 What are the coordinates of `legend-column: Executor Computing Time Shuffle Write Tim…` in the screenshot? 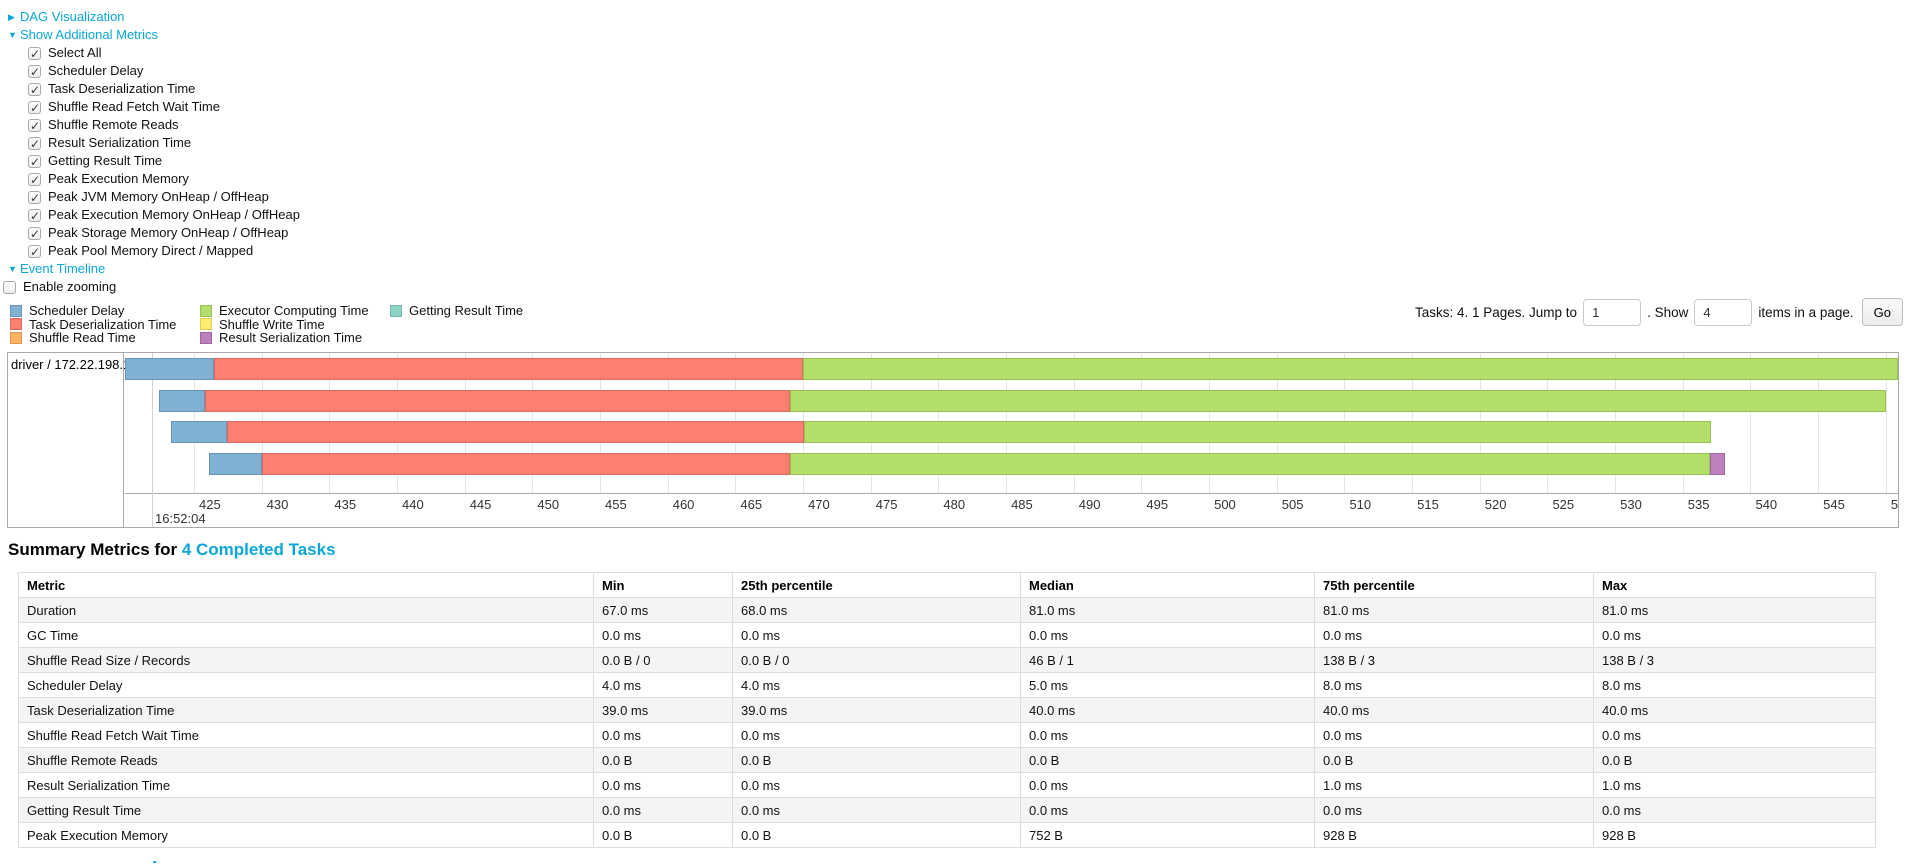 It's located at (288, 324).